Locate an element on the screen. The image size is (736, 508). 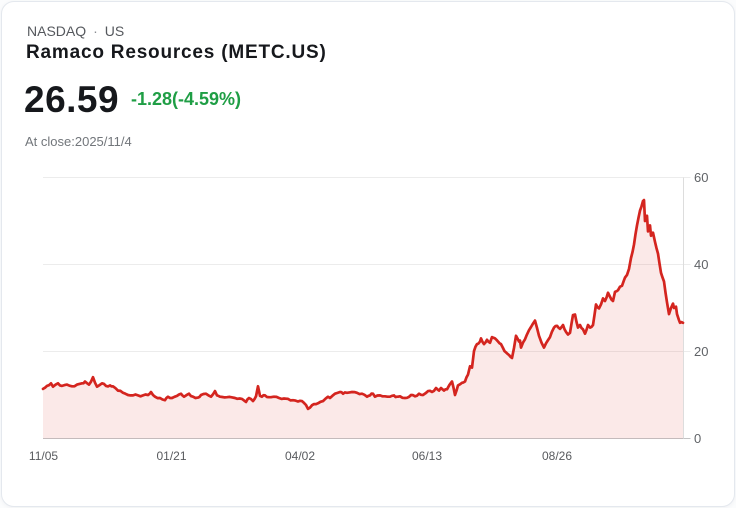
svg-text: 11/05 is located at coordinates (43, 456).